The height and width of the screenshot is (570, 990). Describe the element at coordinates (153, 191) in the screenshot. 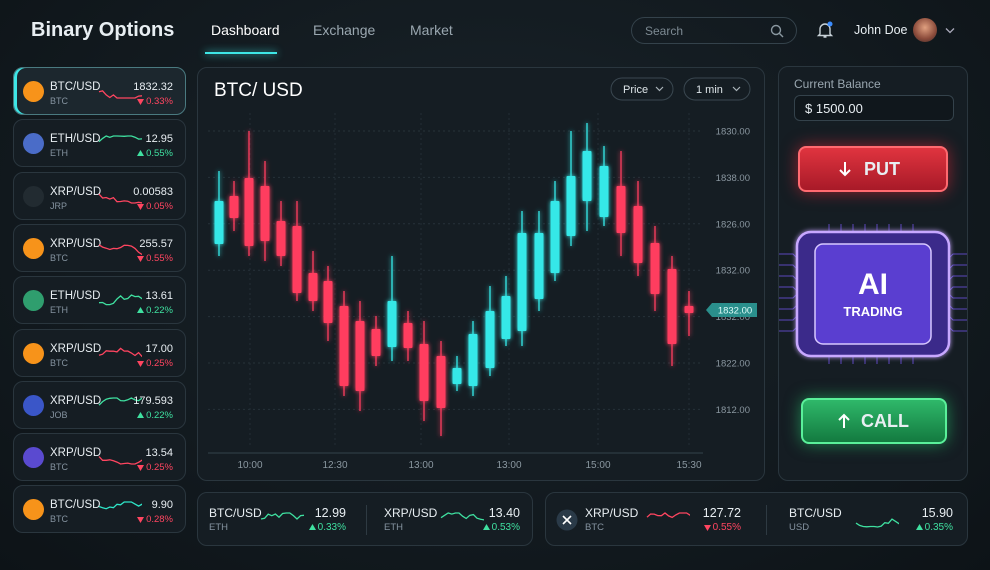

I see `price: 0.00583` at that location.